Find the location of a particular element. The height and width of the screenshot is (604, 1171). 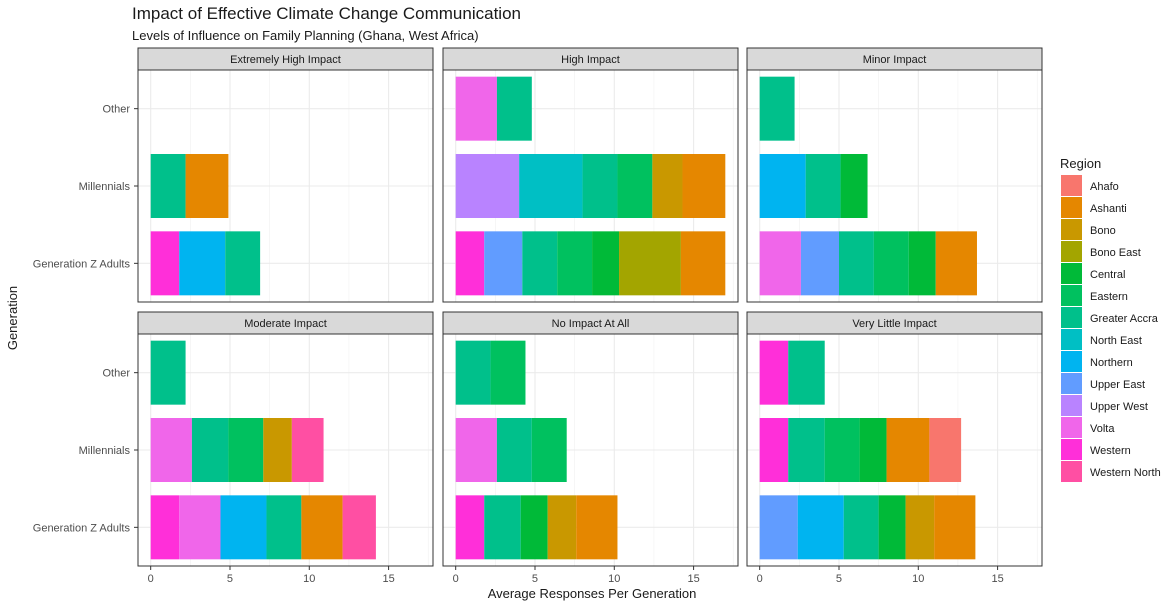

legend-label: Bono is located at coordinates (1103, 231).